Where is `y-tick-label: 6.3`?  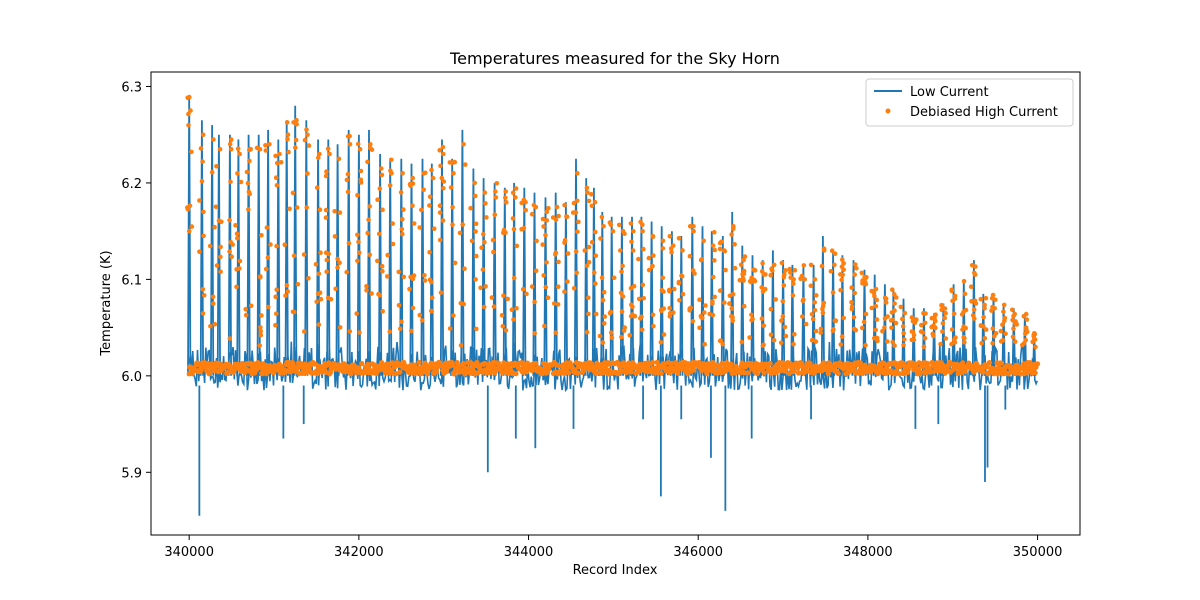 y-tick-label: 6.3 is located at coordinates (131, 87).